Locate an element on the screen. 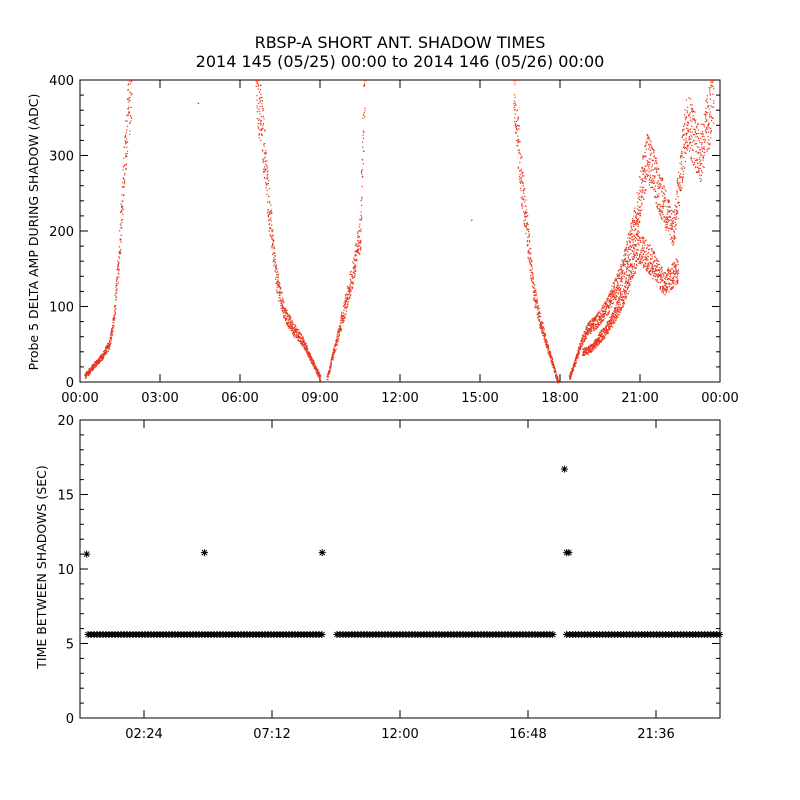 This screenshot has height=800, width=800. time-between-outlier-marker is located at coordinates (204, 553).